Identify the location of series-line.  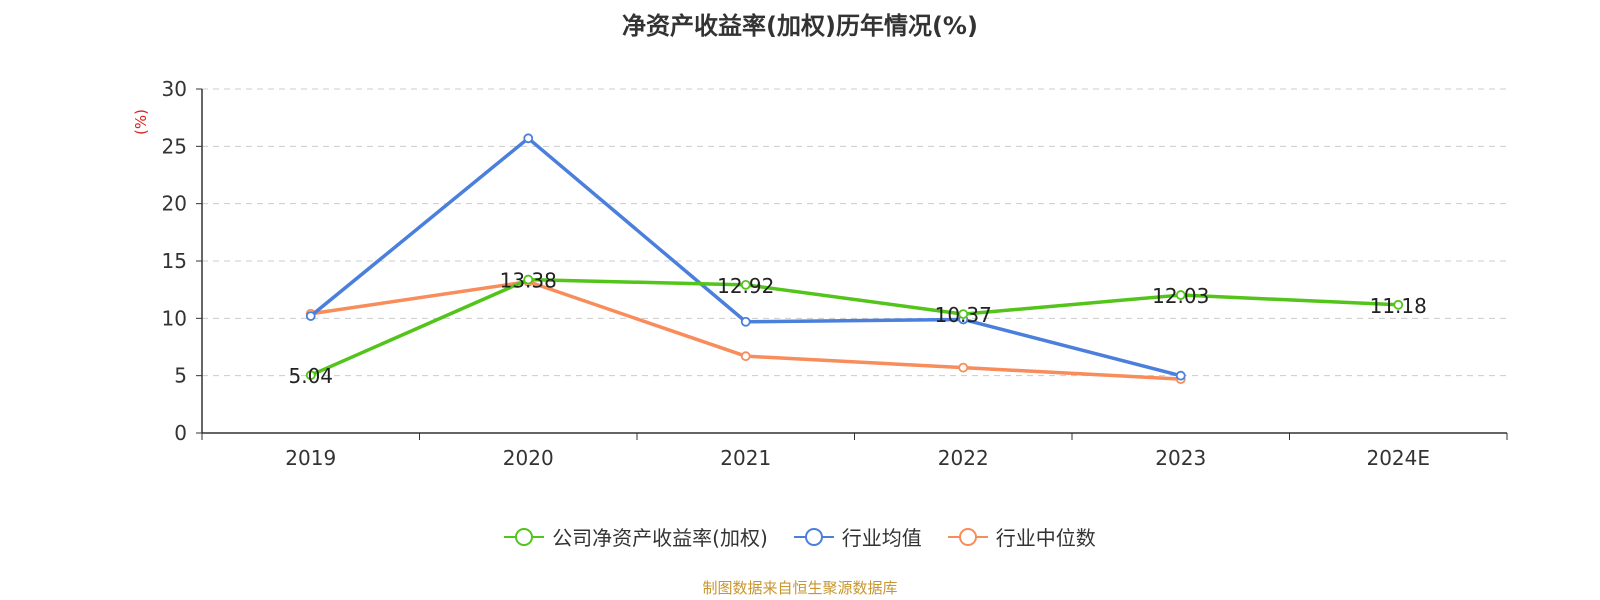
(854, 327).